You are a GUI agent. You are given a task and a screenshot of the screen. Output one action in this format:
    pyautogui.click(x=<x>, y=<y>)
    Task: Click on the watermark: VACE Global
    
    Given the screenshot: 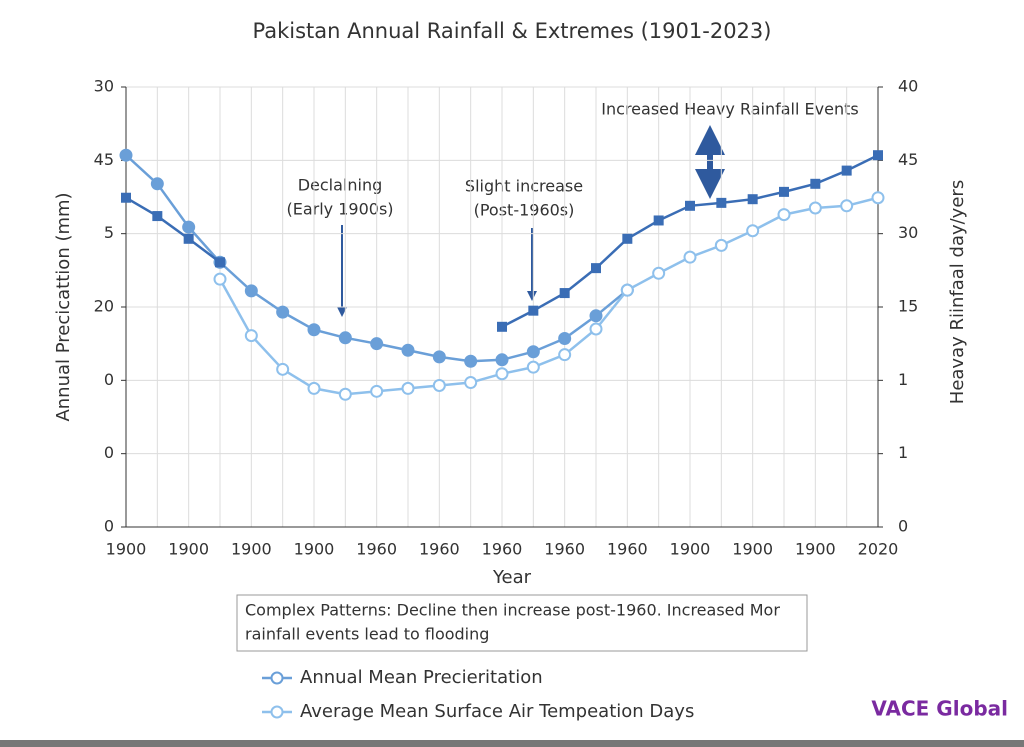 What is the action you would take?
    pyautogui.click(x=939, y=709)
    